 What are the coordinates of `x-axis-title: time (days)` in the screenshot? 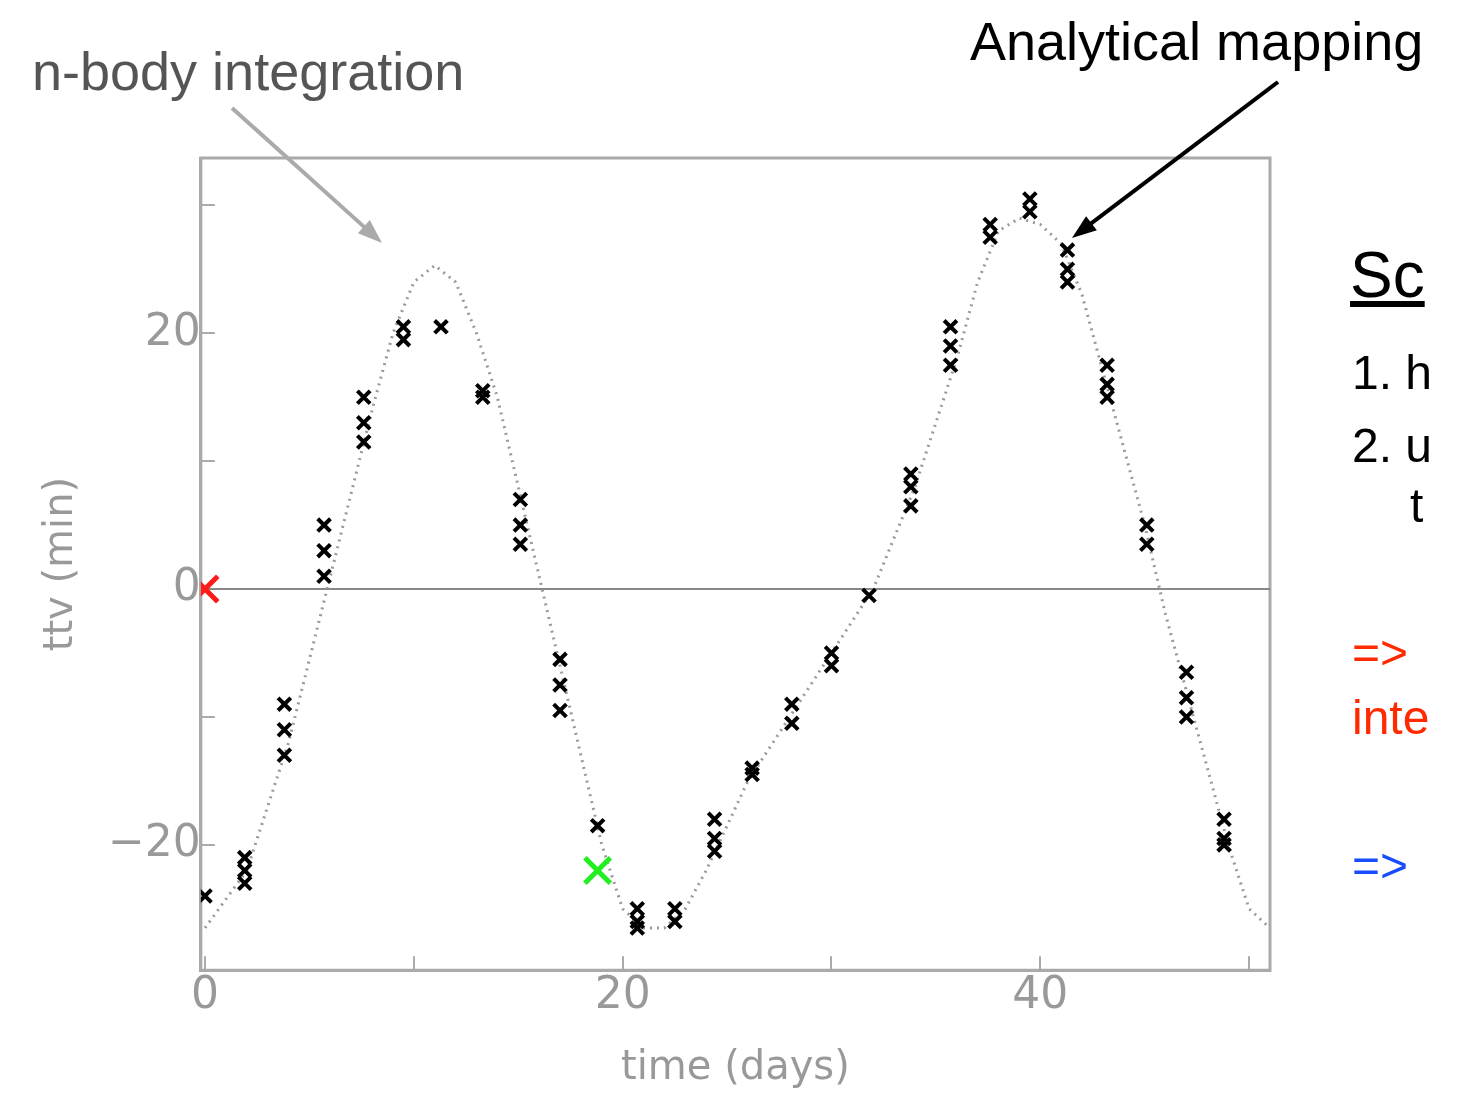 It's located at (735, 1065).